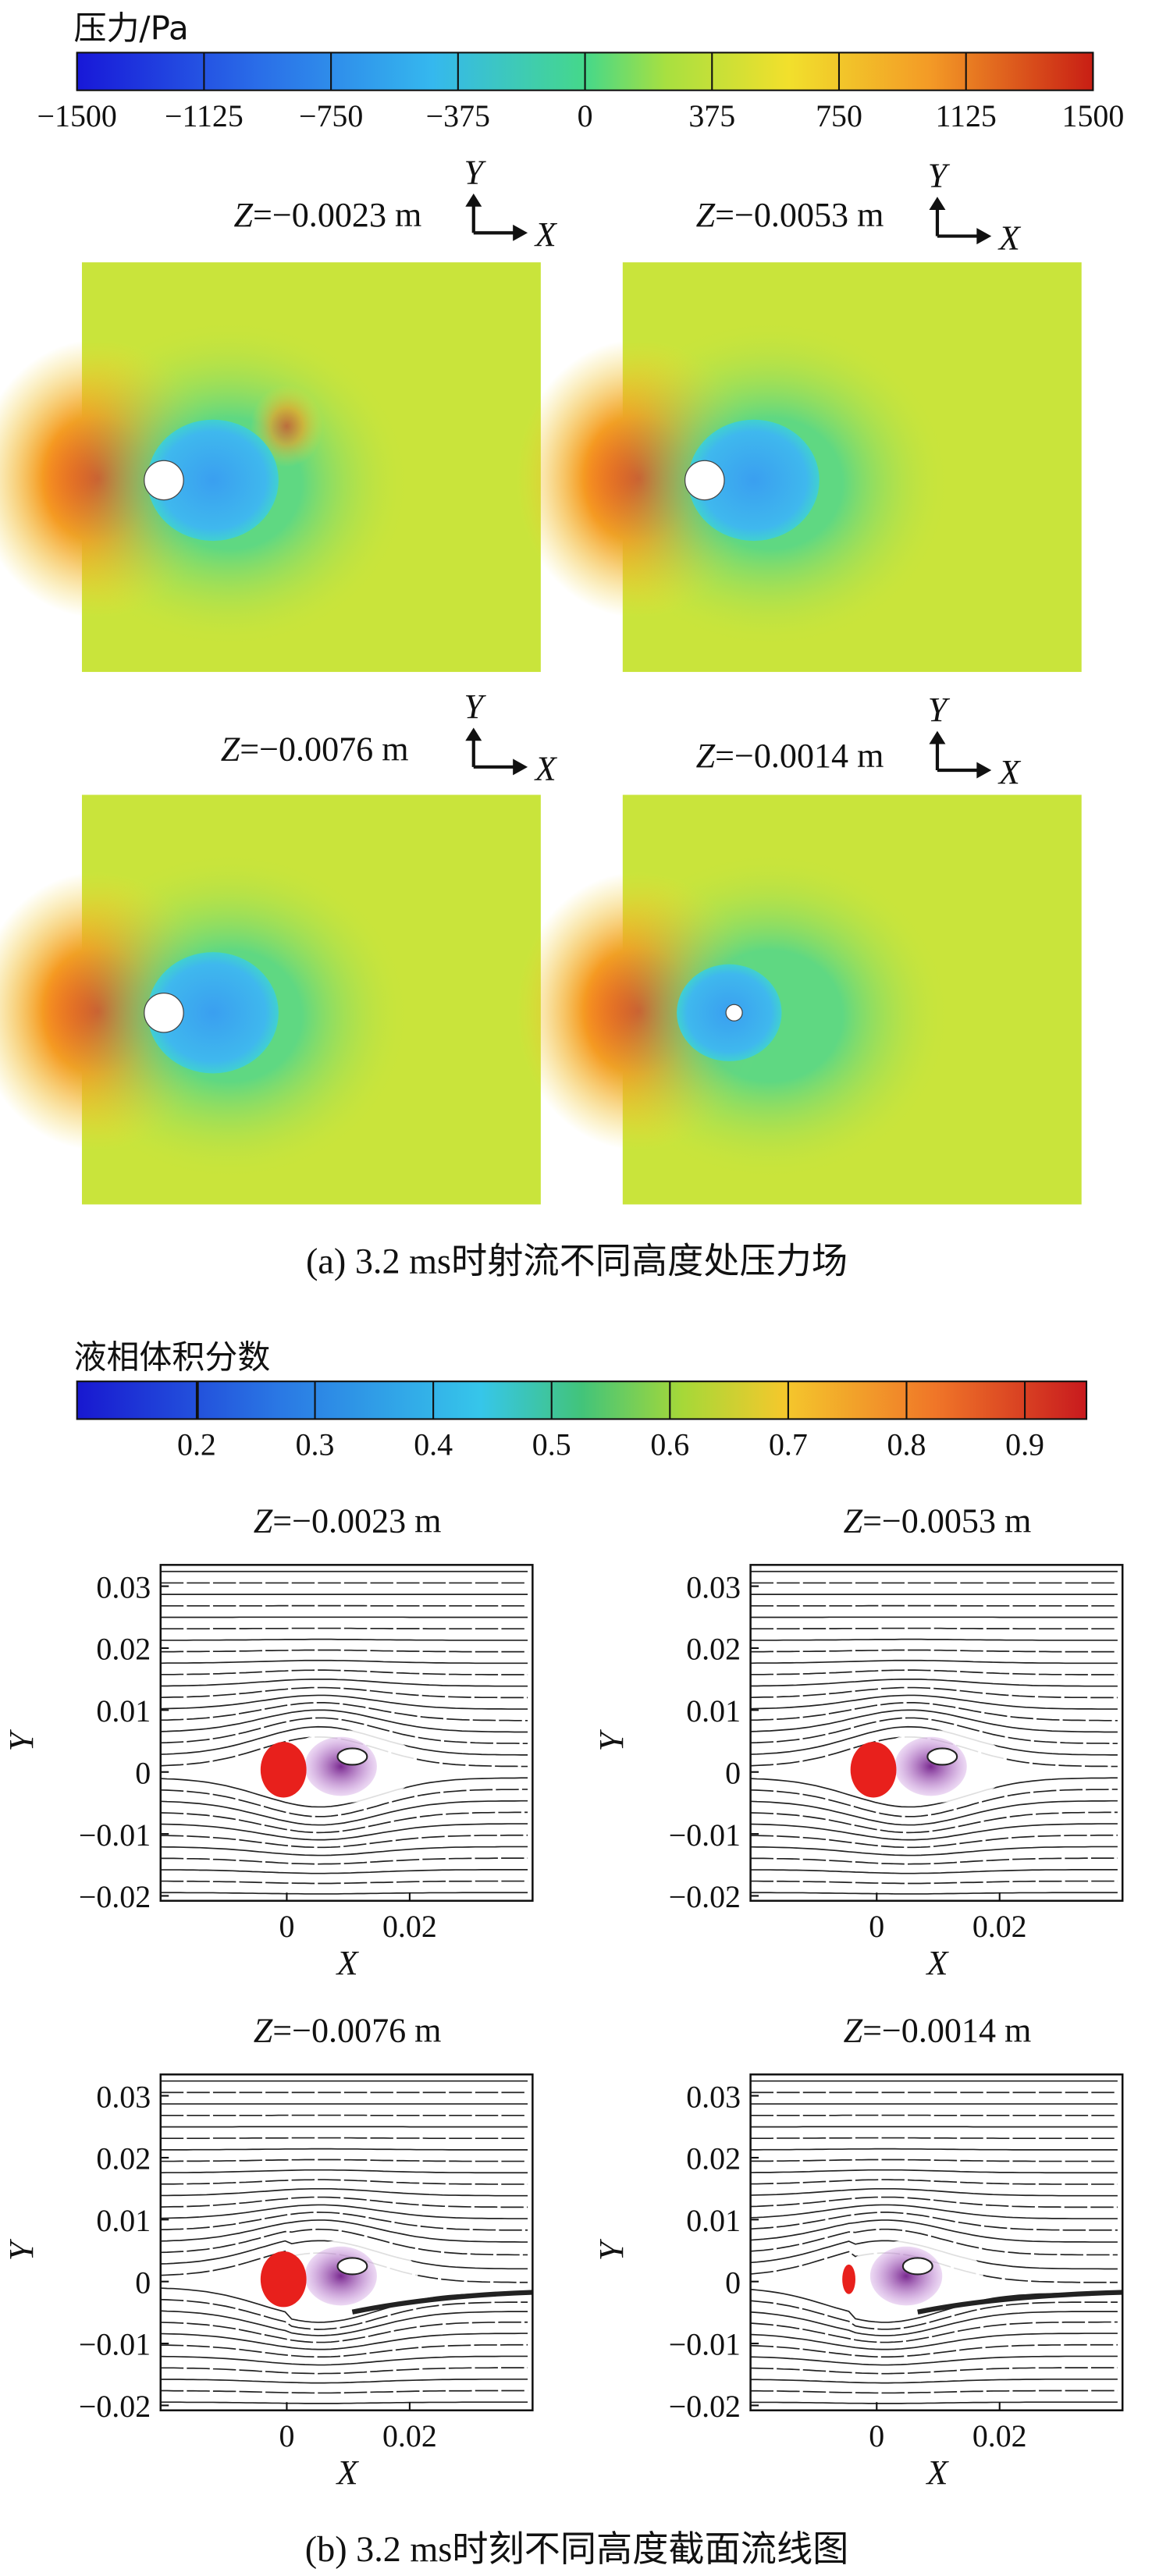 Image resolution: width=1152 pixels, height=2576 pixels. I want to click on colorbar-tick-label: −1500, so click(77, 115).